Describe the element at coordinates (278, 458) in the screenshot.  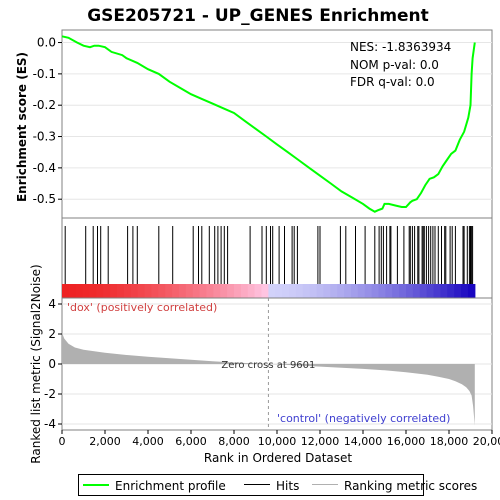
I see `x-axis-label: Rank in Ordered Dataset` at that location.